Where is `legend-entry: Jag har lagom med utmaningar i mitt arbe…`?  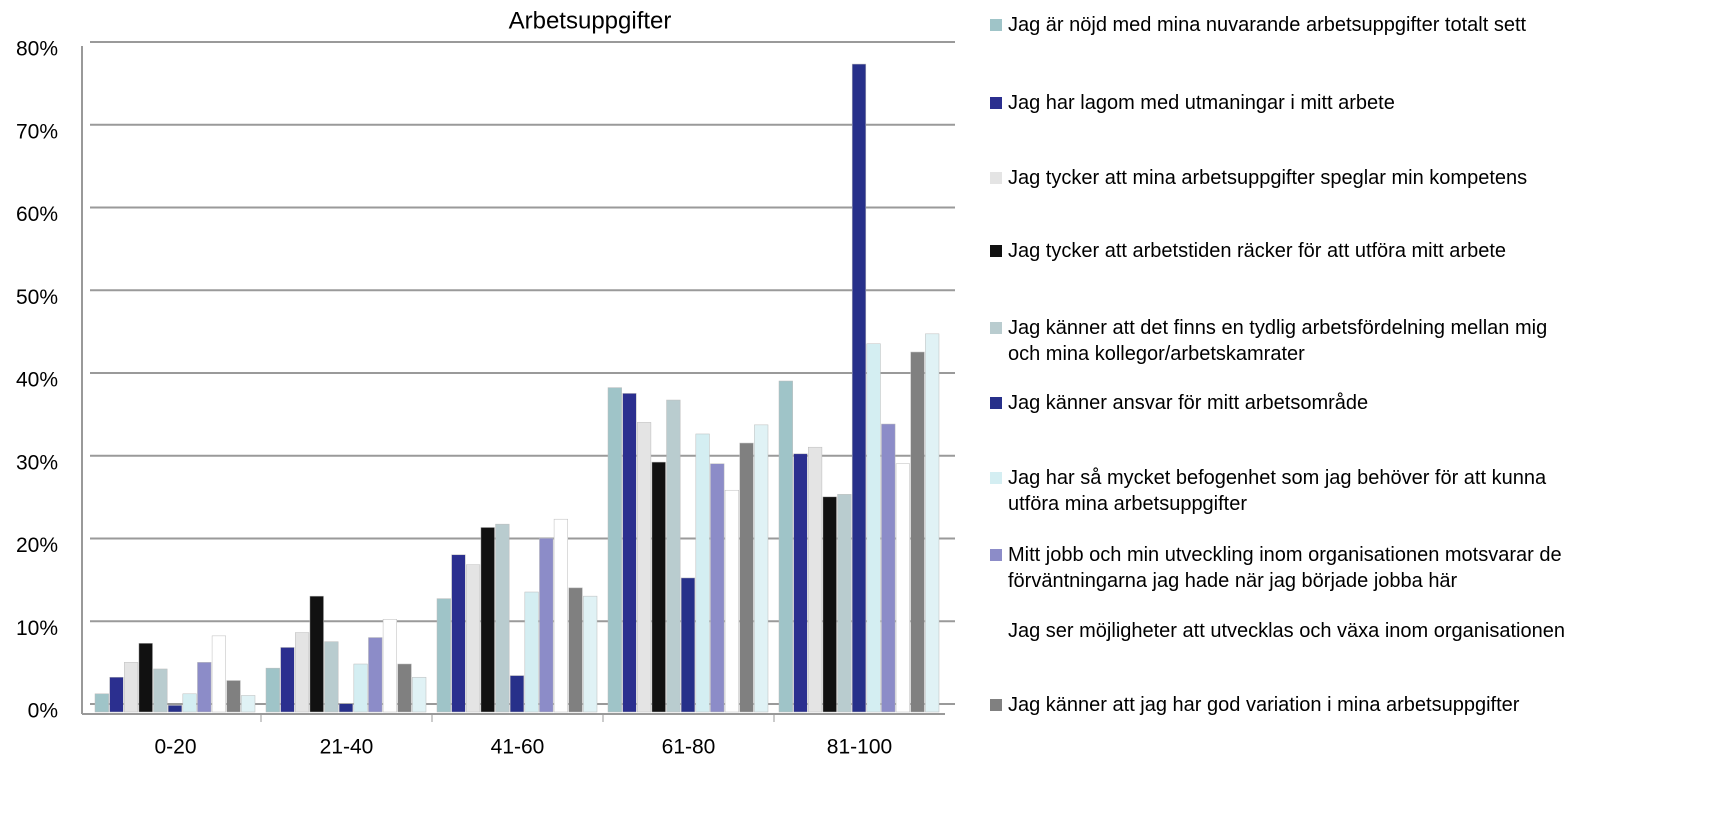 legend-entry: Jag har lagom med utmaningar i mitt arbe… is located at coordinates (1279, 103).